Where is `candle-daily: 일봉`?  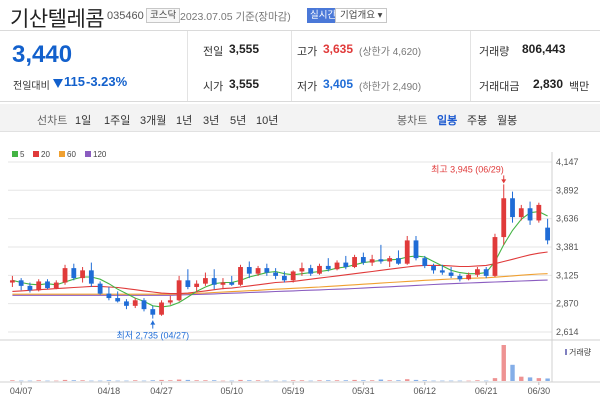 candle-daily: 일봉 is located at coordinates (447, 121).